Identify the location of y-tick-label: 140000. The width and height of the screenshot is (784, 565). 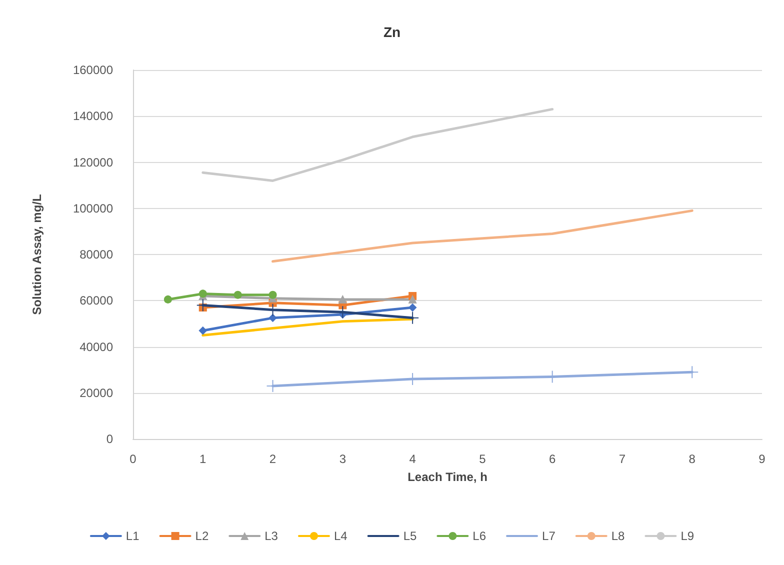
(93, 116).